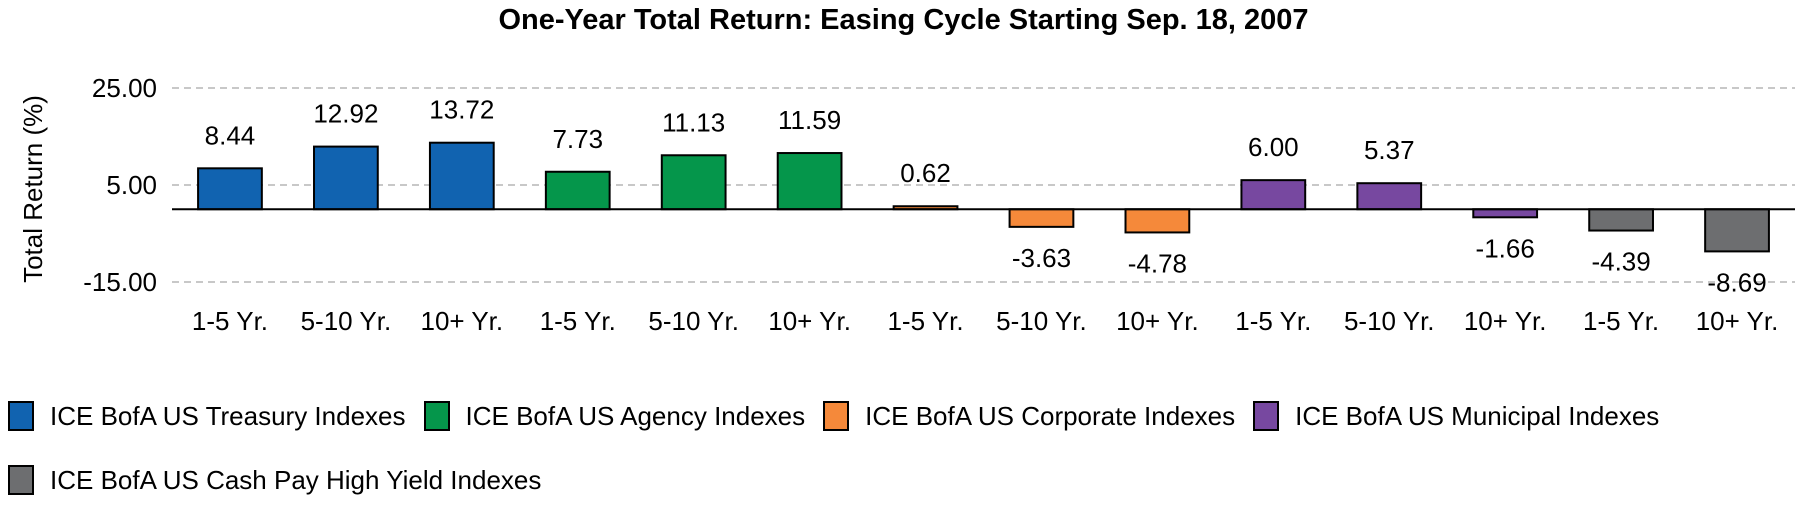 The height and width of the screenshot is (520, 1807). I want to click on value-label: 5.37, so click(1389, 150).